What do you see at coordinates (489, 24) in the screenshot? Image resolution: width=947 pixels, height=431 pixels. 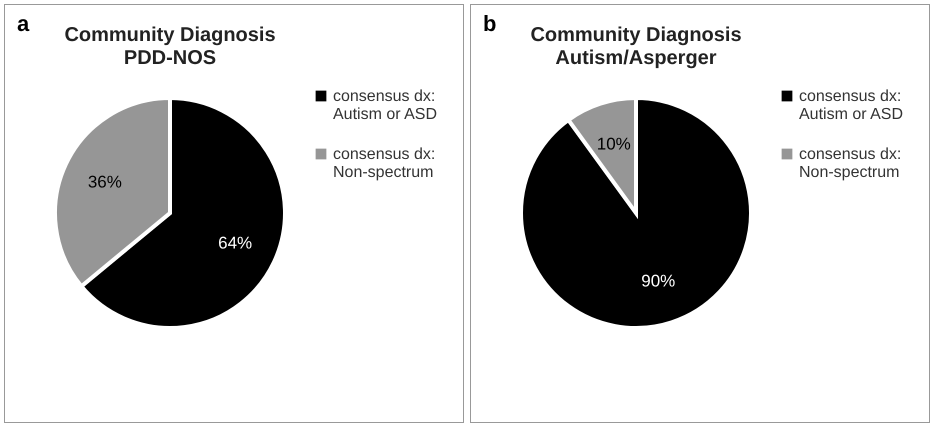 I see `text: b` at bounding box center [489, 24].